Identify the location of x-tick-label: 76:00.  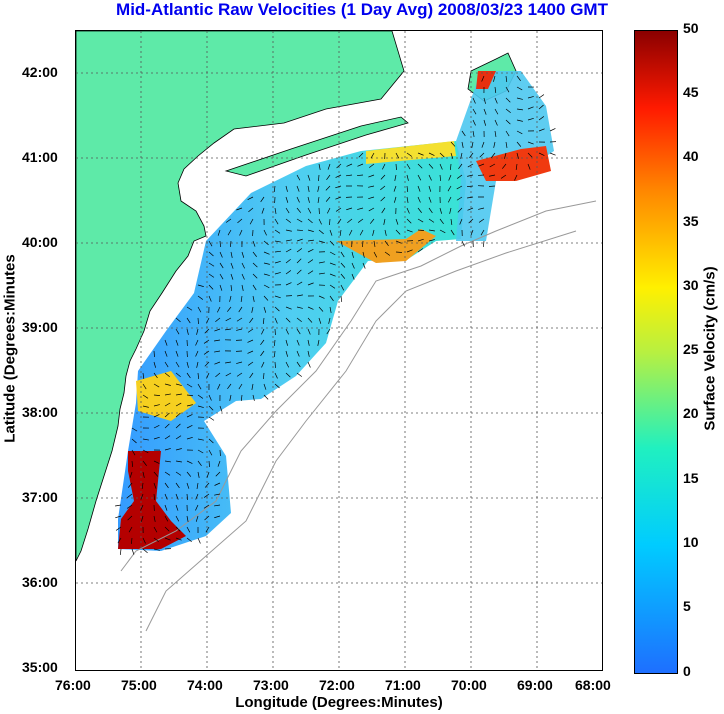
(73, 685).